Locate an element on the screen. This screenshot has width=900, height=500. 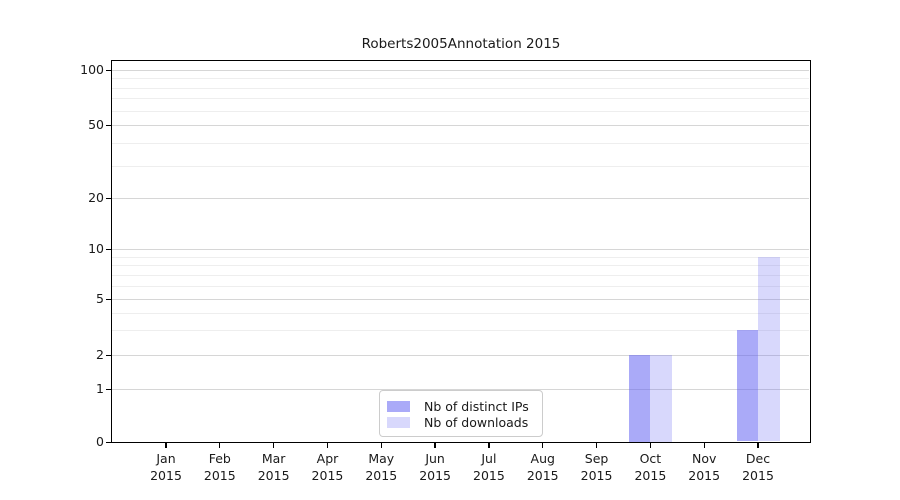
legend-label-downloads: Nb of downloads is located at coordinates (476, 423).